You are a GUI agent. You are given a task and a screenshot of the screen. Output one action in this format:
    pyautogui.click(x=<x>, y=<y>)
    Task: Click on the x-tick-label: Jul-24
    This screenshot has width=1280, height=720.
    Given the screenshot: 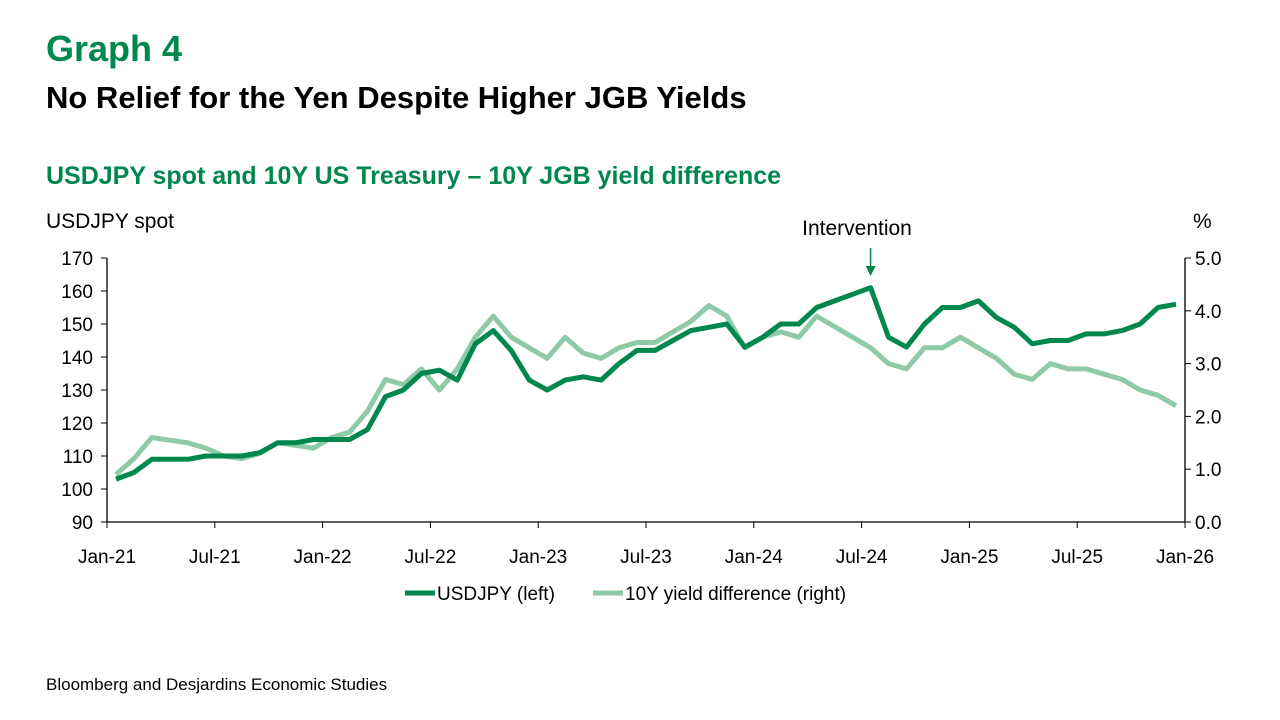 What is the action you would take?
    pyautogui.click(x=862, y=557)
    